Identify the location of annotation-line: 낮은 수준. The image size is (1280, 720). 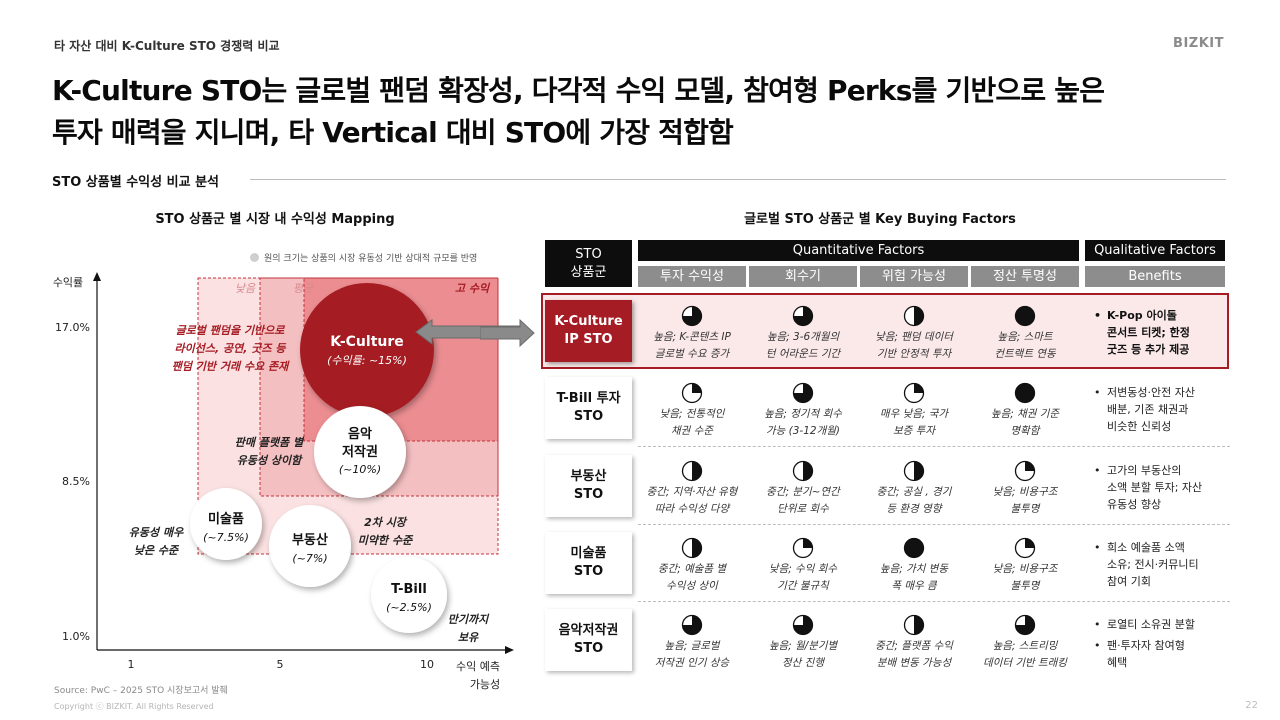
(157, 550).